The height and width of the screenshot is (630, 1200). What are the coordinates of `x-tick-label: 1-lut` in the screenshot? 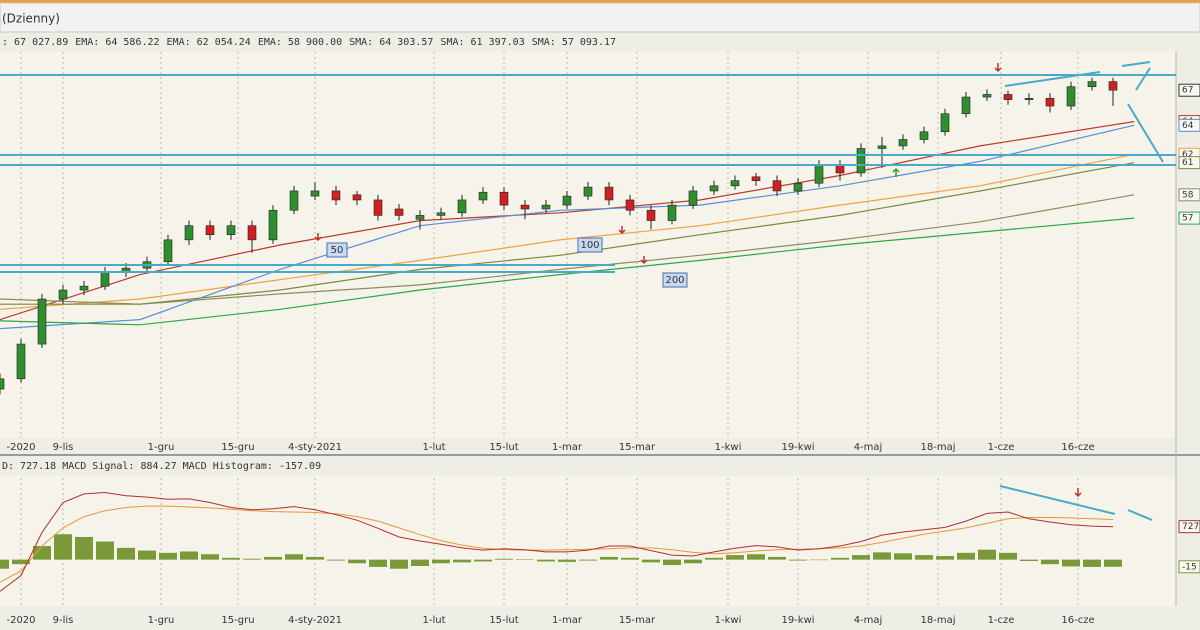 It's located at (433, 620).